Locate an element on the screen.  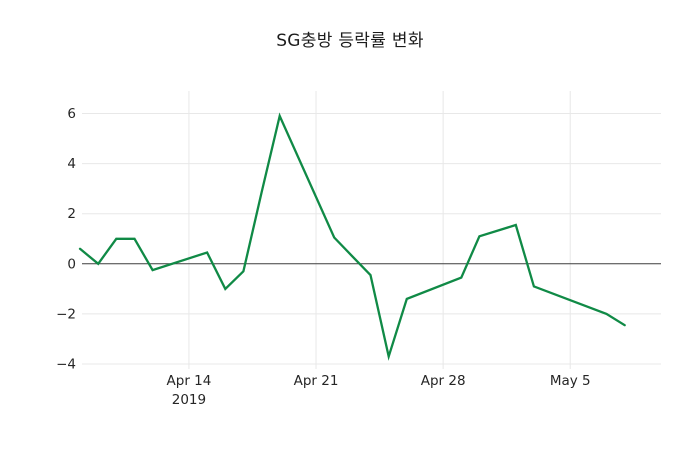
y-tick-label: 4 is located at coordinates (71, 164).